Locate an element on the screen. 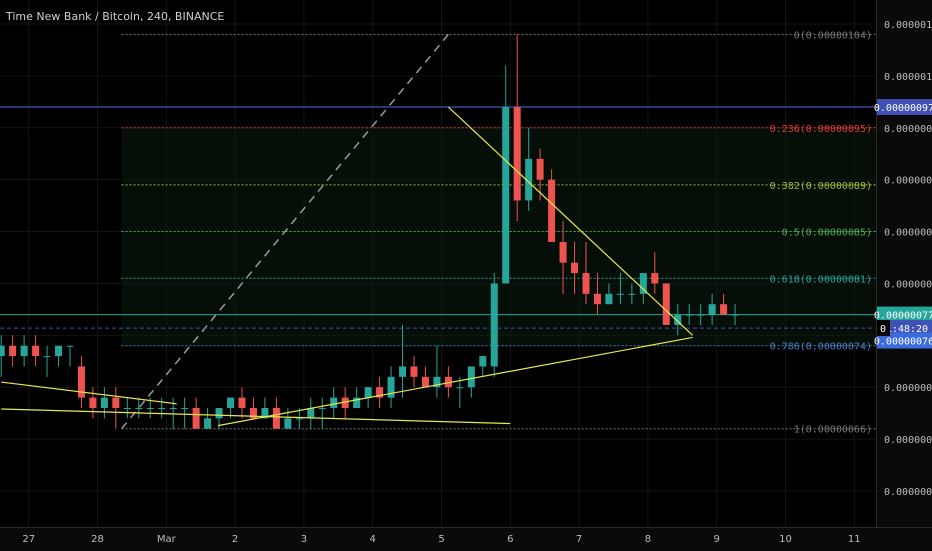 The image size is (932, 551). time-tick-label: 7 is located at coordinates (579, 539).